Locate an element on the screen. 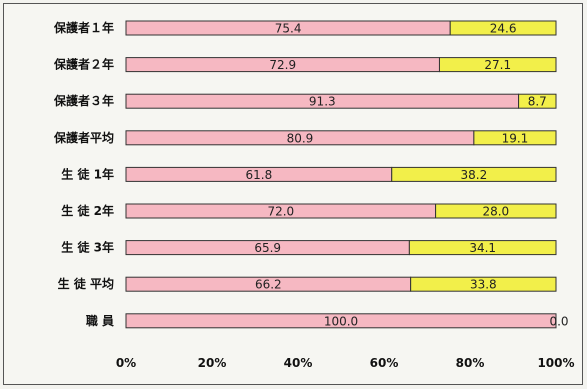 Image resolution: width=587 pixels, height=389 pixels. data-label: 33.8 is located at coordinates (483, 285).